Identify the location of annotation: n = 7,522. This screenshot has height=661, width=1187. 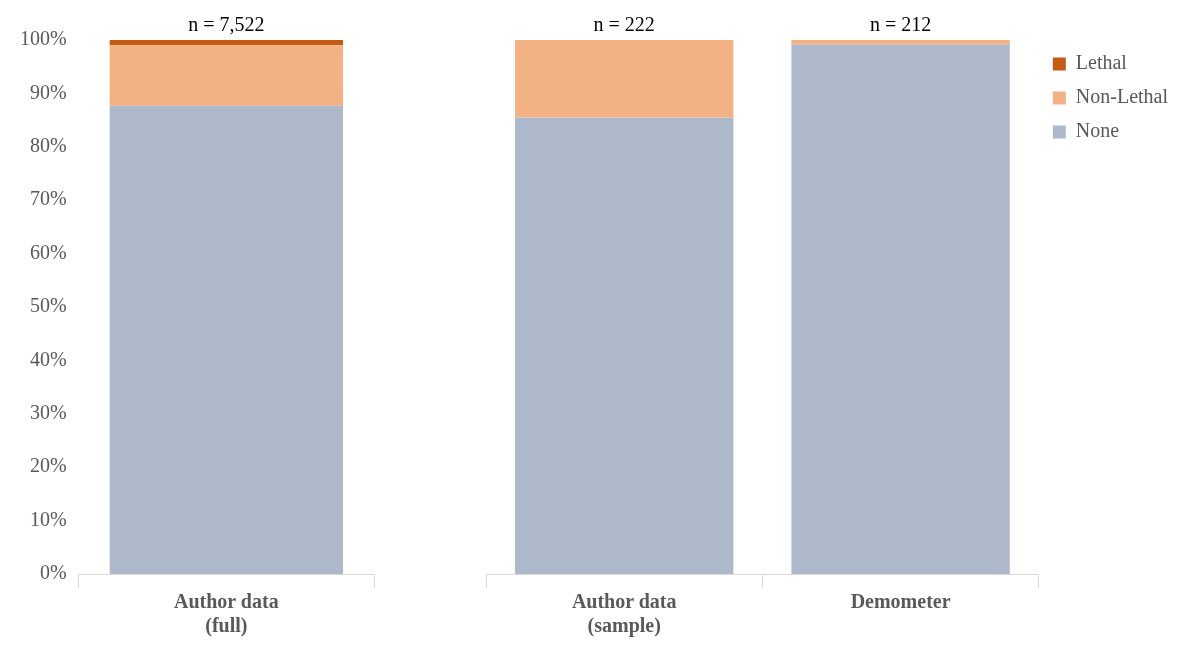
(226, 24).